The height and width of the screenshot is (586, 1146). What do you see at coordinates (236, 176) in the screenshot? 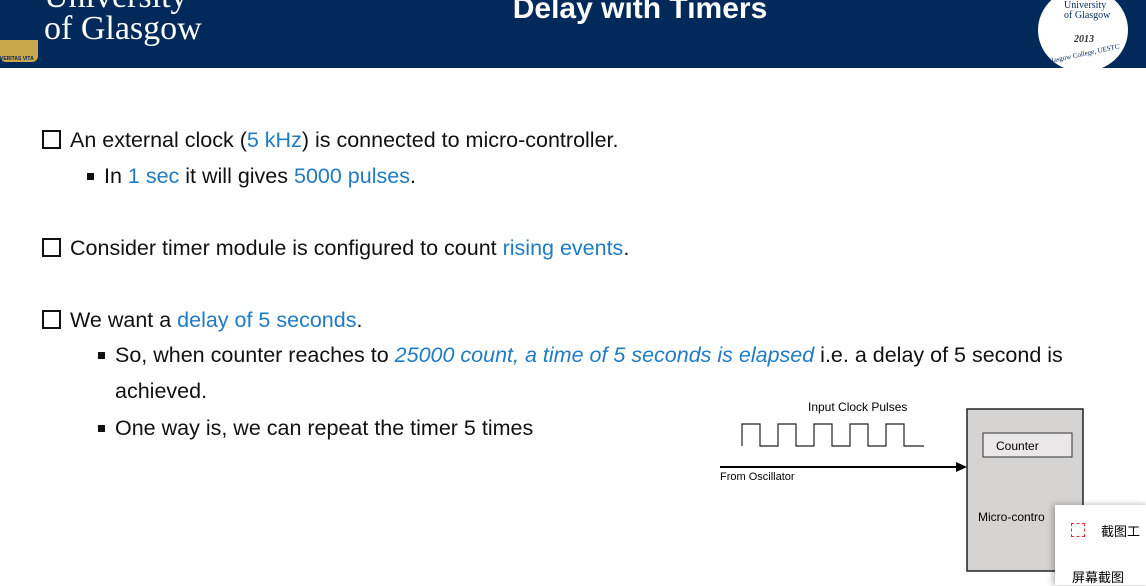
I see `text-run: it will gives` at bounding box center [236, 176].